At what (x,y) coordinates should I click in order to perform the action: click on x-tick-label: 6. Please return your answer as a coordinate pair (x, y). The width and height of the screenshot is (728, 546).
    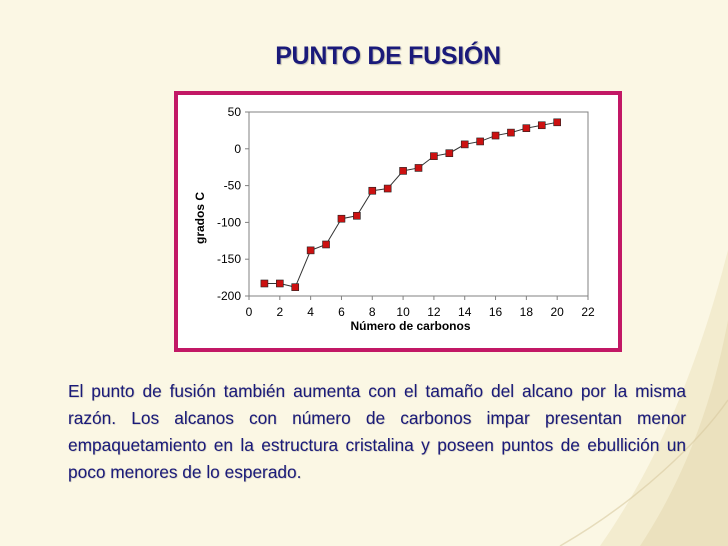
    Looking at the image, I should click on (341, 312).